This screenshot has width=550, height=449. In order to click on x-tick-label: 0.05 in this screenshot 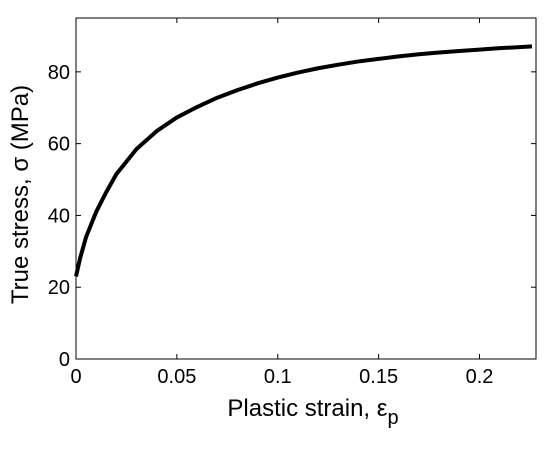, I will do `click(176, 377)`.